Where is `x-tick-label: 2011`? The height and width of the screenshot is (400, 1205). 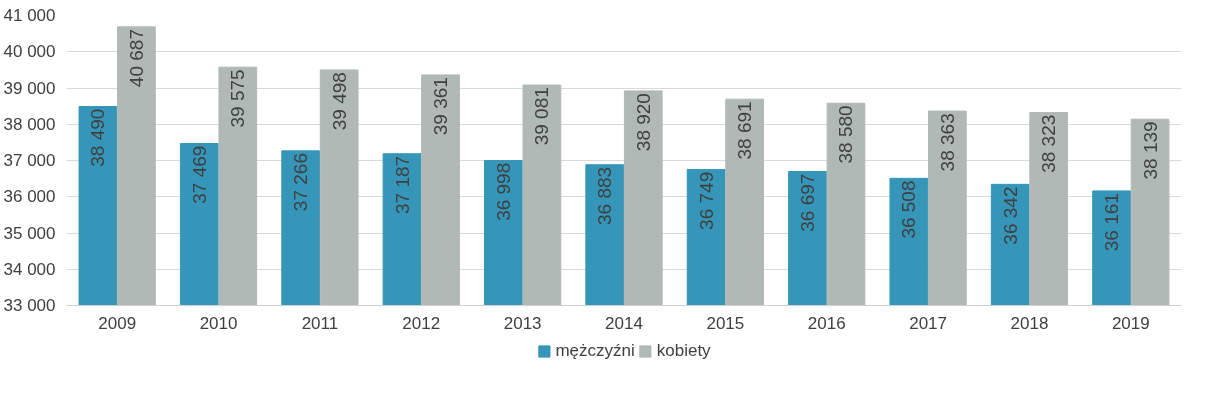
x-tick-label: 2011 is located at coordinates (320, 323).